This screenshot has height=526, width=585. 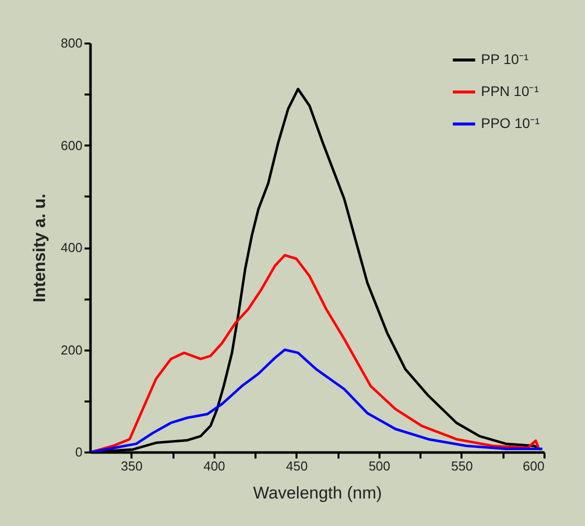 I want to click on y-axis-title: Intensity a. u., so click(x=39, y=248).